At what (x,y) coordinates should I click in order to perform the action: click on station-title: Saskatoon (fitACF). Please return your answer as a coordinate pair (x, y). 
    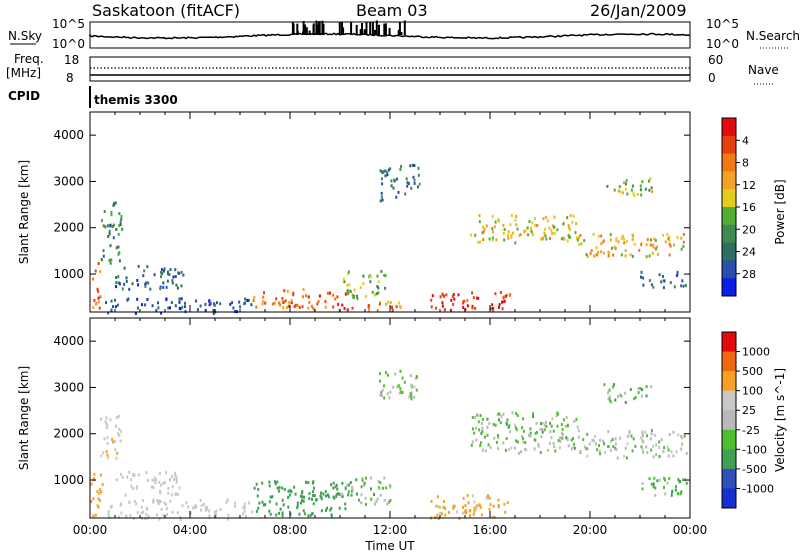
    Looking at the image, I should click on (166, 10).